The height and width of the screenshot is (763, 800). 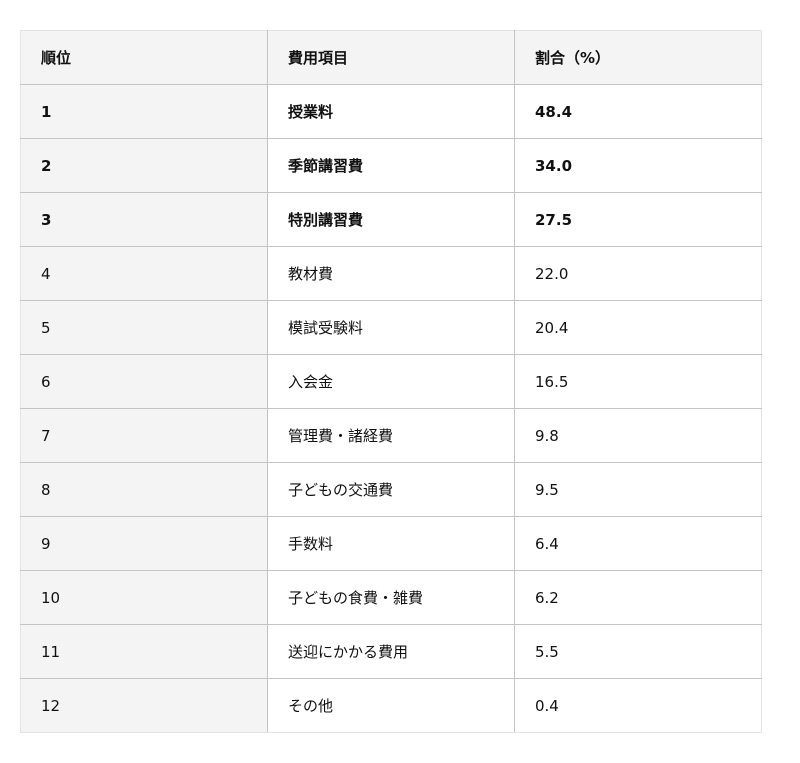 What do you see at coordinates (638, 435) in the screenshot?
I see `share-cell: 9.8` at bounding box center [638, 435].